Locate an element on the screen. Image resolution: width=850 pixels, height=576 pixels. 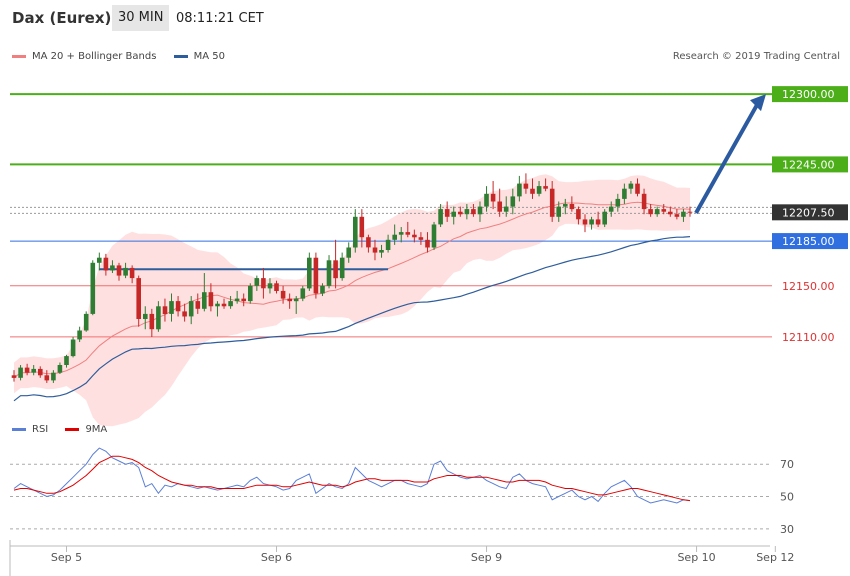
rsi-tick-label: 70 is located at coordinates (787, 464).